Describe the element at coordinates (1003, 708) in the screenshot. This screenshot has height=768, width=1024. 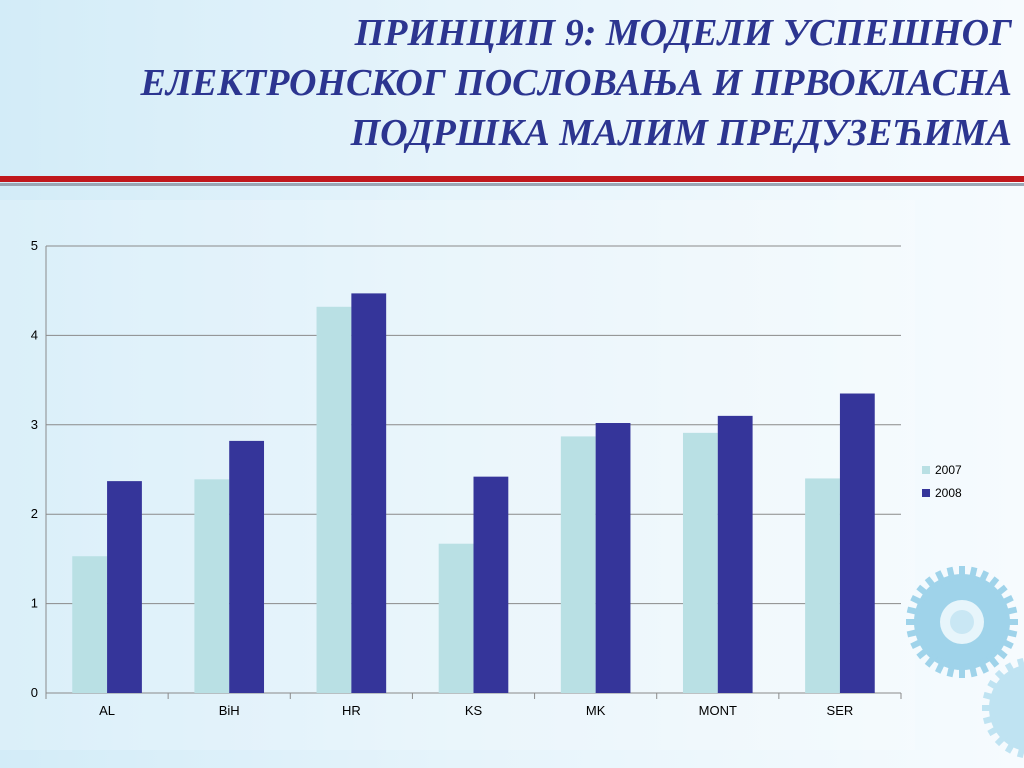
I see `gear-icon-small` at that location.